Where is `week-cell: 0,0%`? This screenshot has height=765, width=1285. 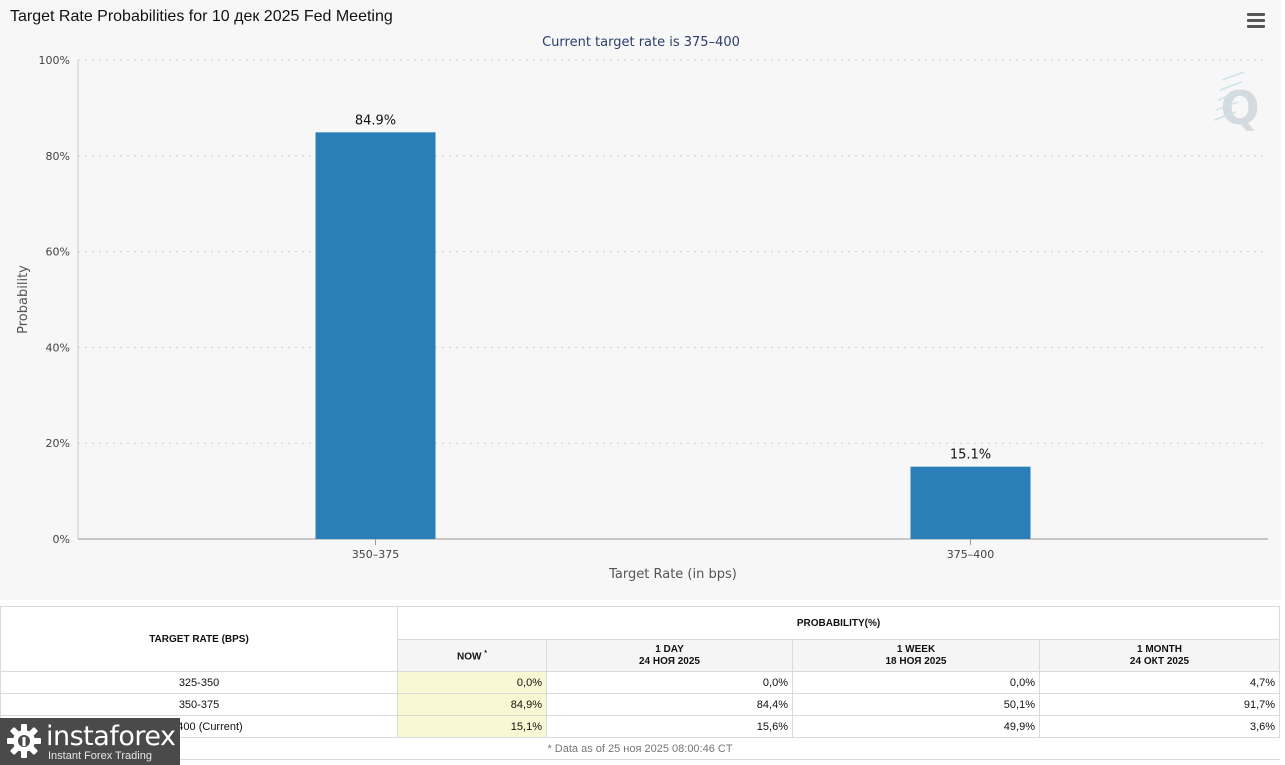
week-cell: 0,0% is located at coordinates (916, 682).